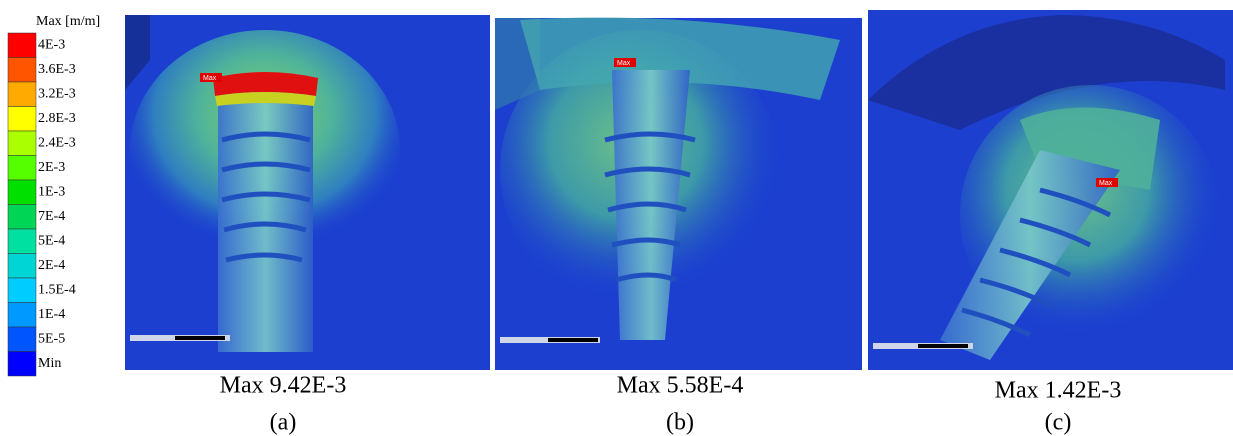 Image resolution: width=1233 pixels, height=436 pixels. Describe the element at coordinates (49, 363) in the screenshot. I see `legend-label: Min` at that location.